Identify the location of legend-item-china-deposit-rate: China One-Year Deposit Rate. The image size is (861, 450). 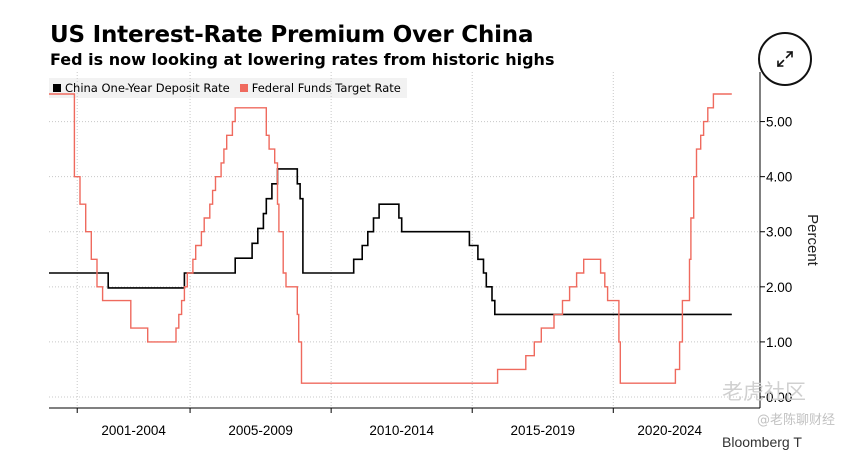
(141, 88).